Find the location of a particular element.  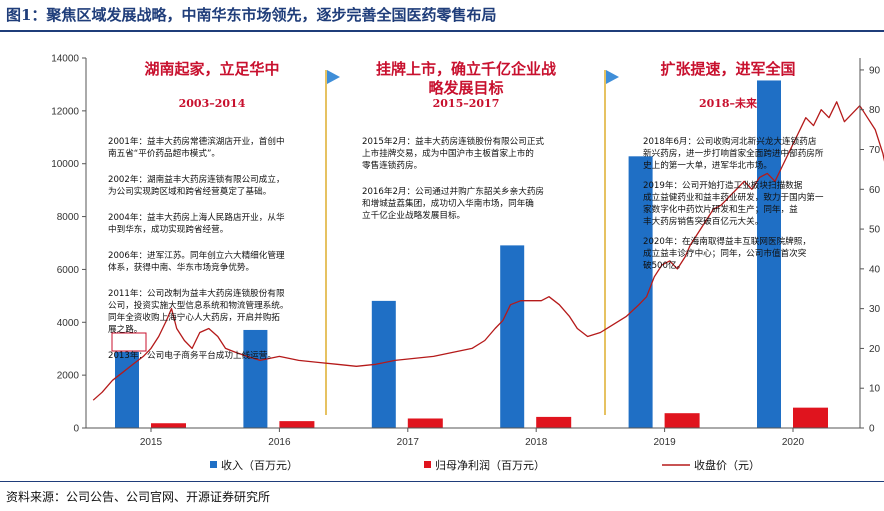

left-tick-label-2: 4000 is located at coordinates (68, 323).